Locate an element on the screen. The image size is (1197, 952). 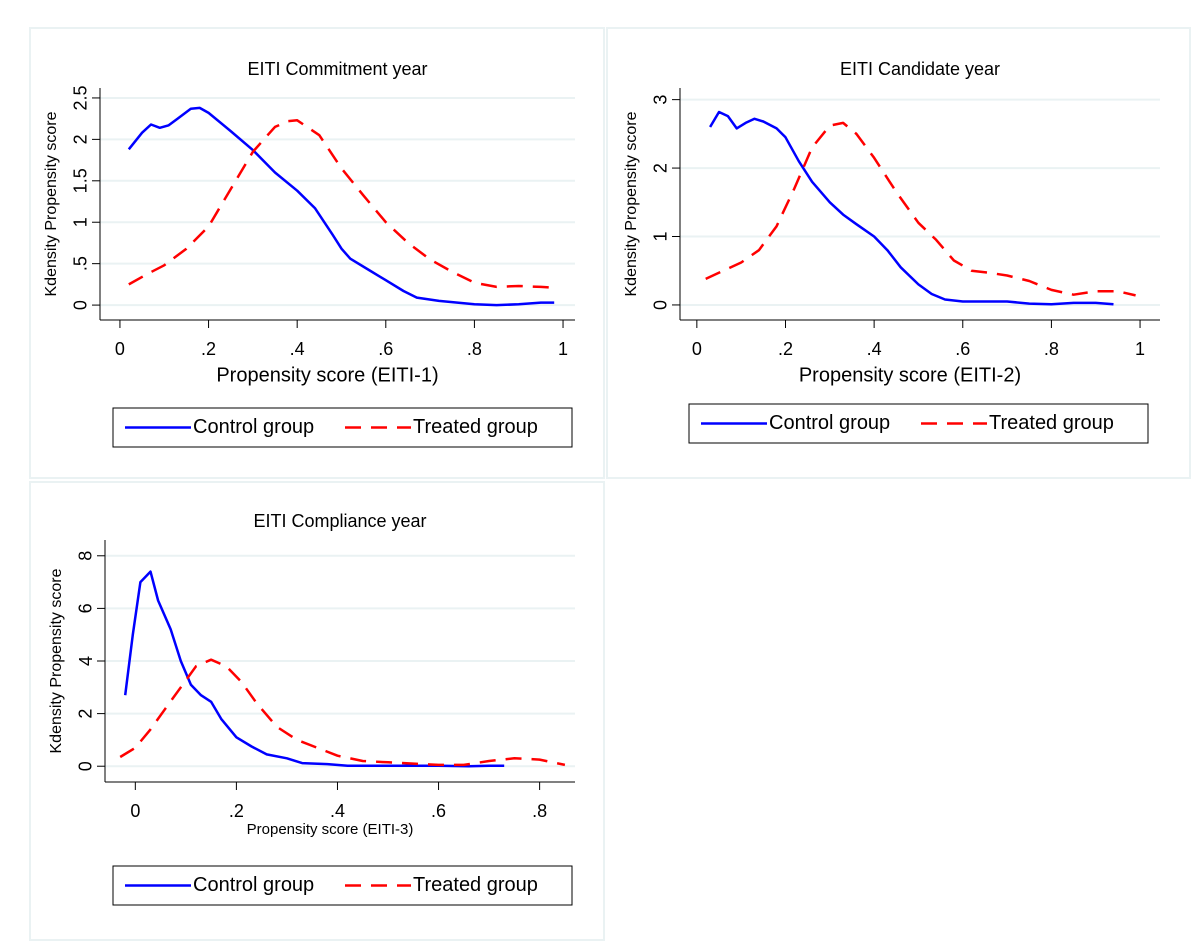
y-tick-label: 3 is located at coordinates (661, 100).